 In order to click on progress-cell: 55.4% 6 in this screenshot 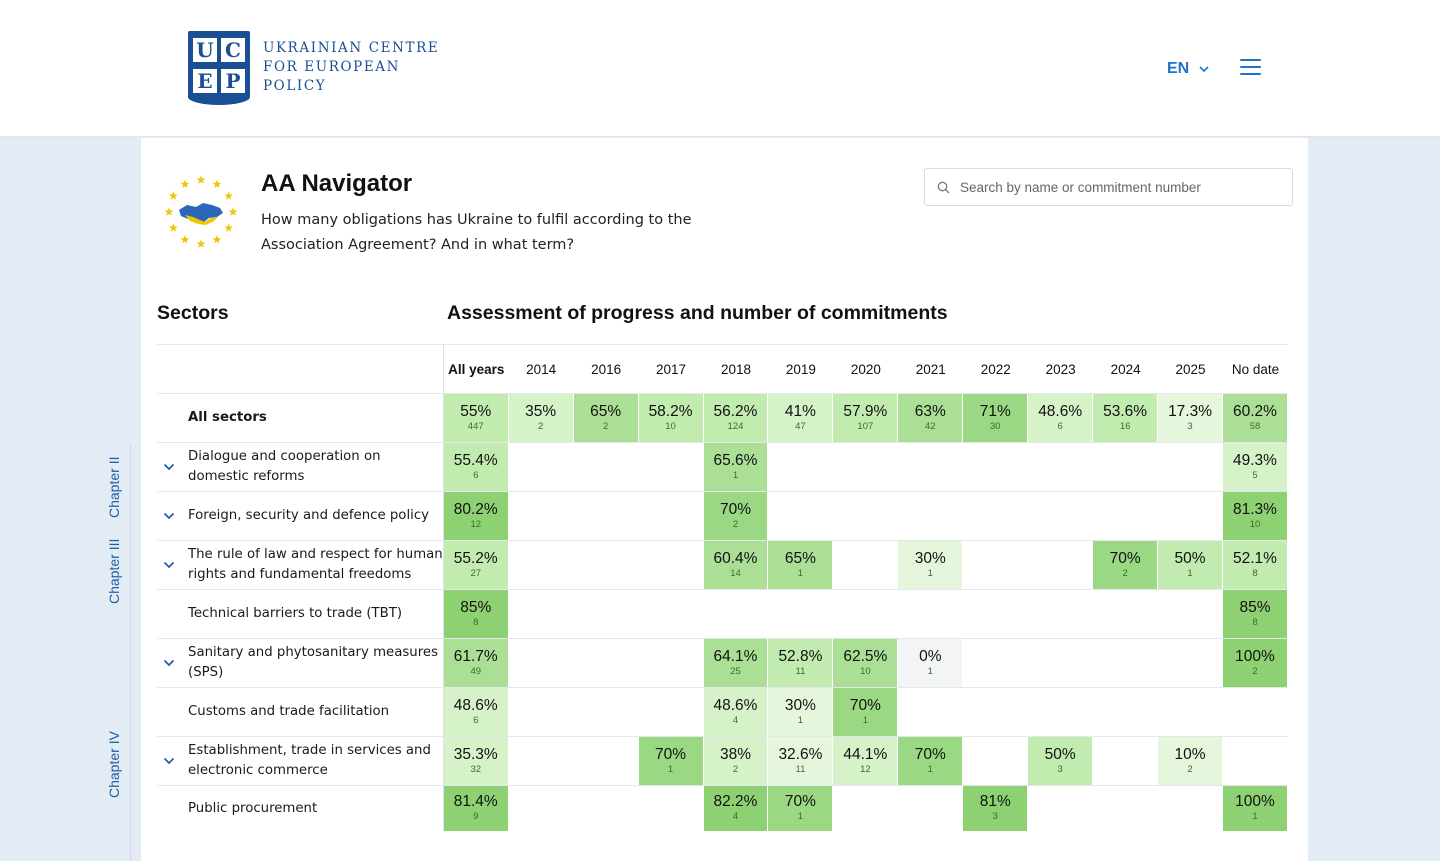, I will do `click(476, 467)`.